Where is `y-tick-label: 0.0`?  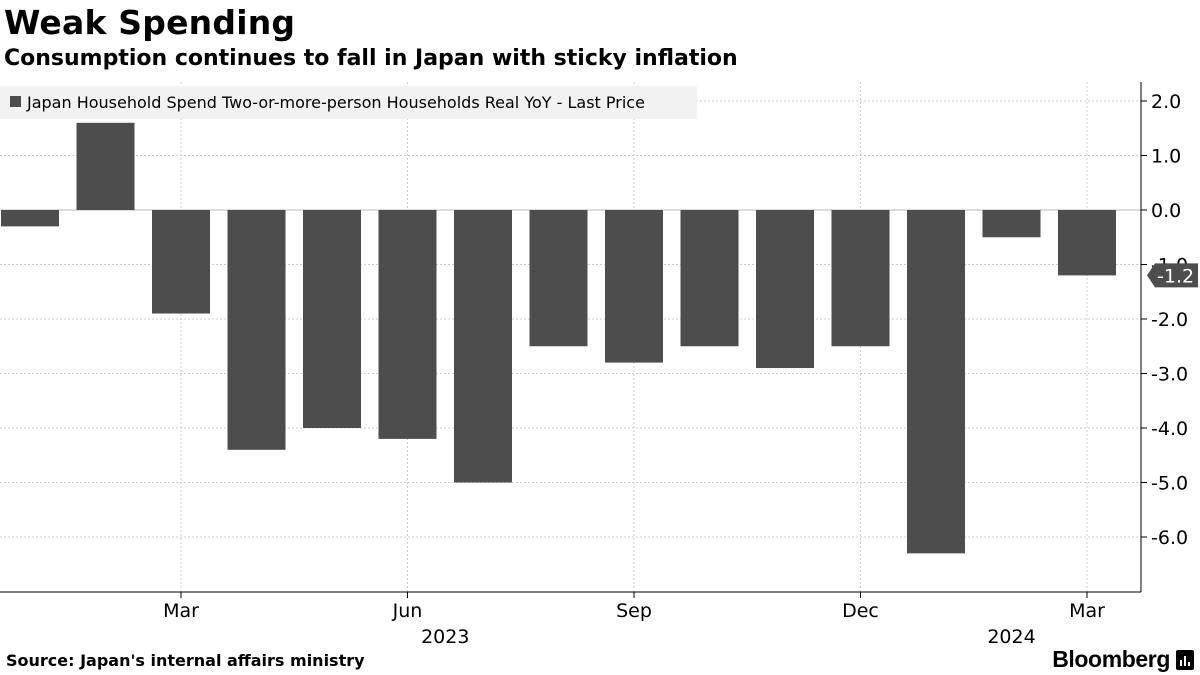
y-tick-label: 0.0 is located at coordinates (1166, 211).